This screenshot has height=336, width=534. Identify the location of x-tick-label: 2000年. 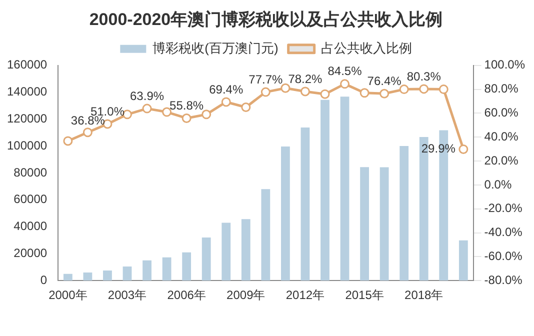
(68, 295).